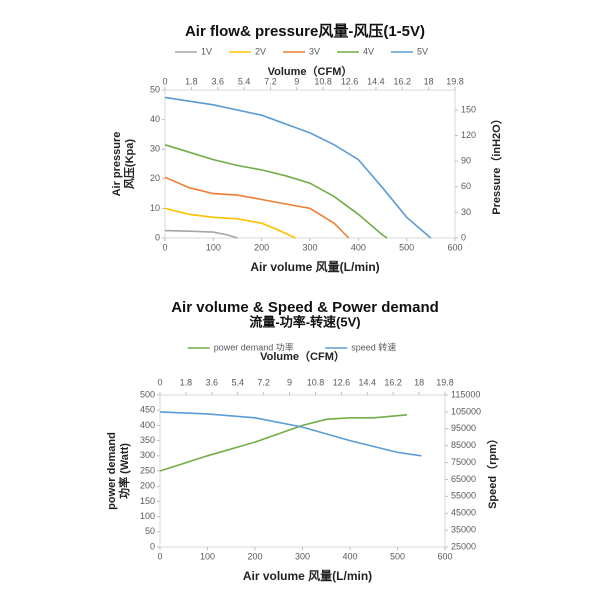 The width and height of the screenshot is (600, 600). Describe the element at coordinates (465, 394) in the screenshot. I see `y2-tick-label: 115000` at that location.